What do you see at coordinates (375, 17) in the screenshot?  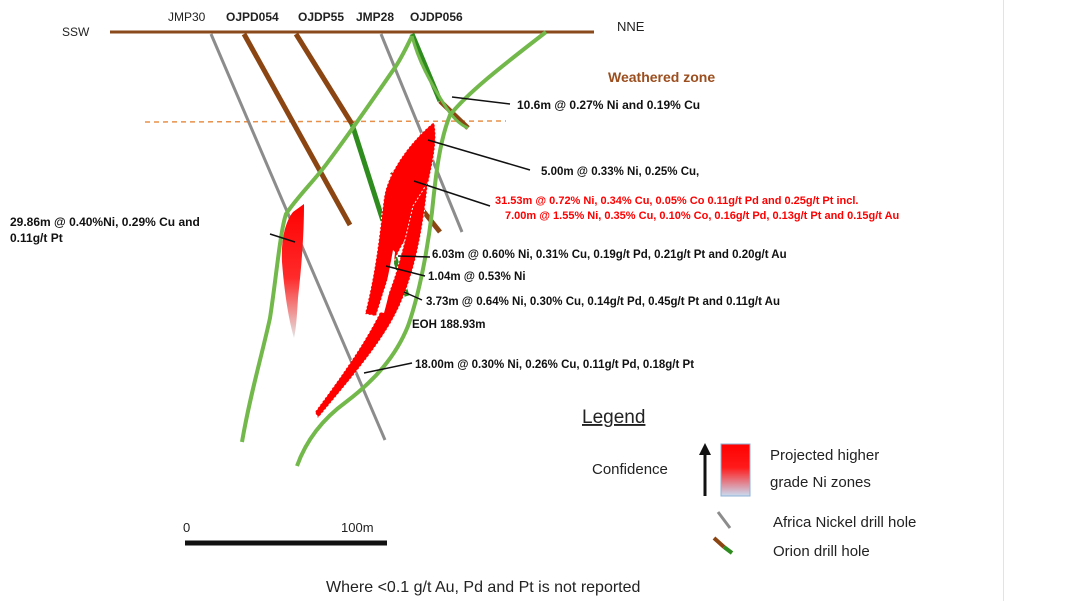 I see `hole-label-jmp28: JMP28` at bounding box center [375, 17].